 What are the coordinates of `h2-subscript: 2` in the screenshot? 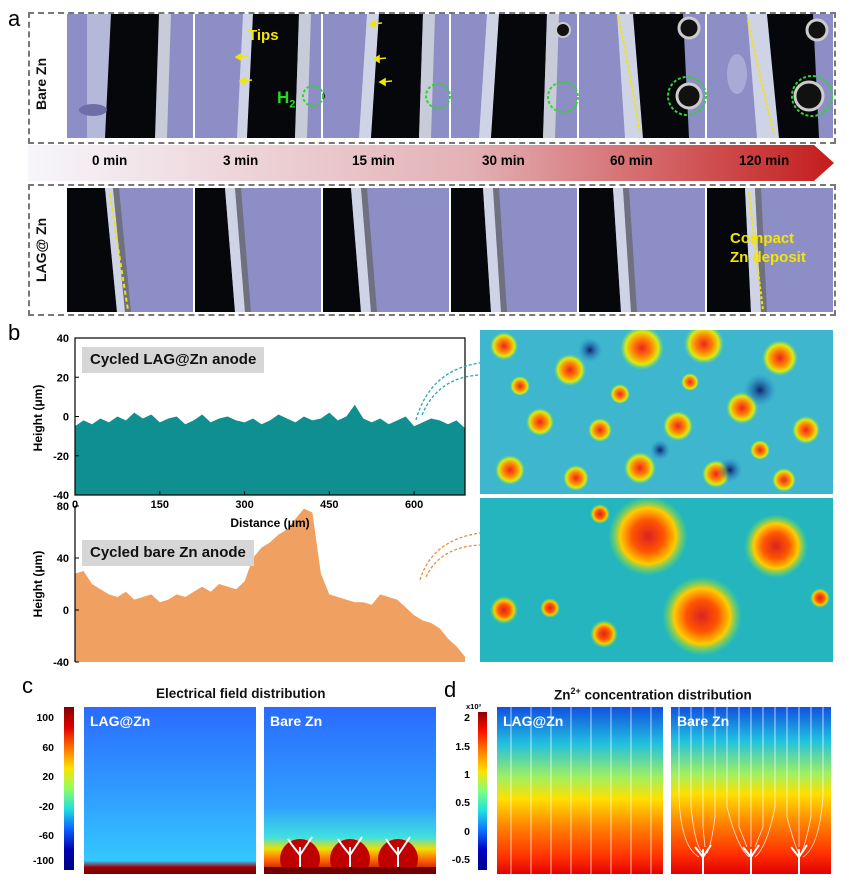 It's located at (292, 104).